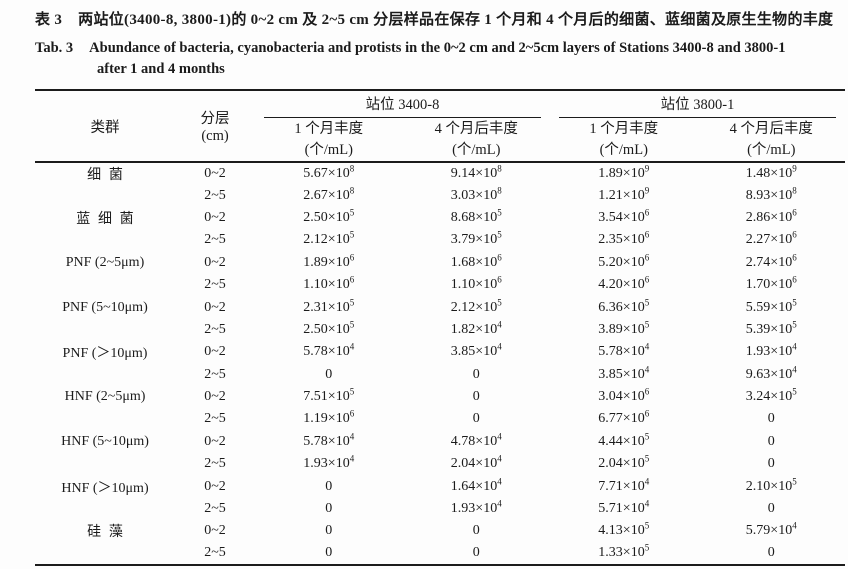 The width and height of the screenshot is (848, 569). What do you see at coordinates (329, 139) in the screenshot?
I see `column-header-1month-3400-8: 1 个月丰度 (个/mL)` at bounding box center [329, 139].